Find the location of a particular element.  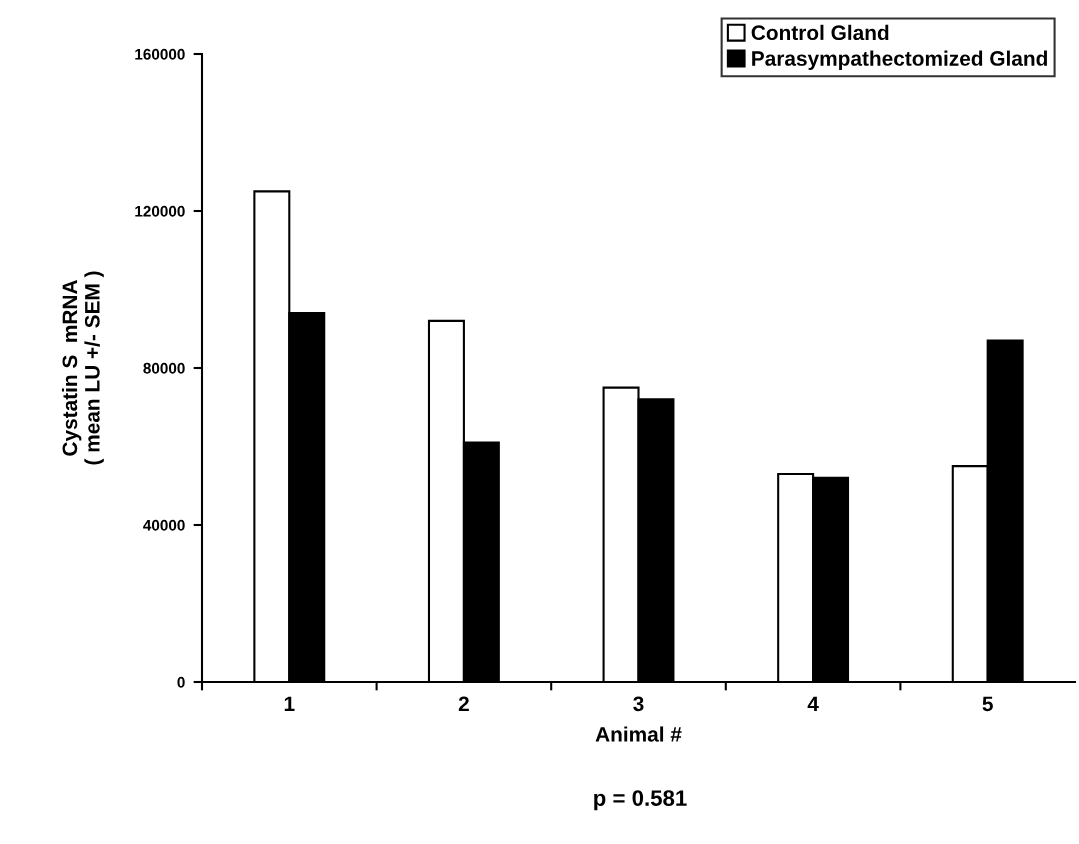

x-tick-label: 3 is located at coordinates (638, 704).